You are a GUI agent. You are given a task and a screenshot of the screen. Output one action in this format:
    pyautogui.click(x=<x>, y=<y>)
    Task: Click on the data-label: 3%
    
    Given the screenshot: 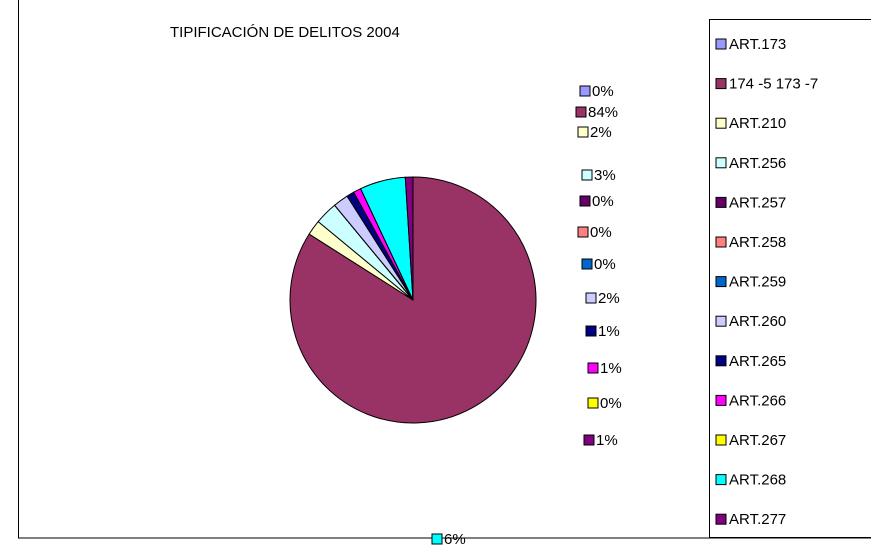 What is the action you would take?
    pyautogui.click(x=605, y=175)
    